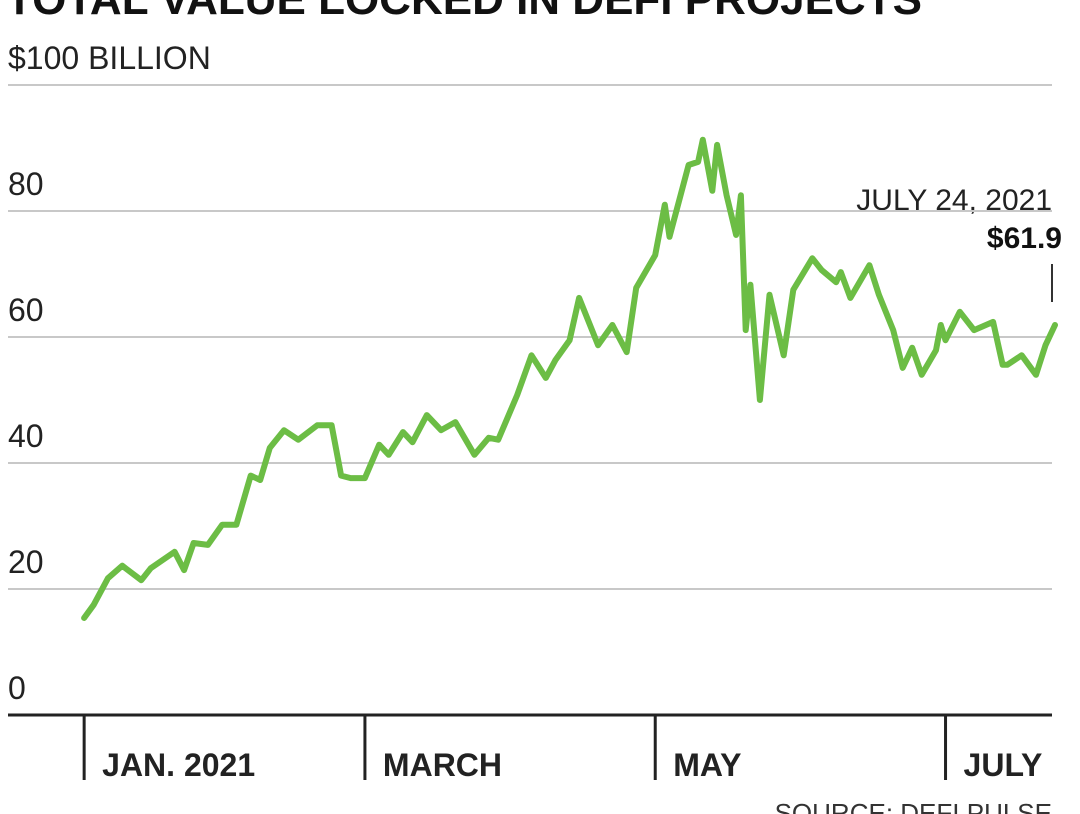 The height and width of the screenshot is (814, 1080). Describe the element at coordinates (913, 806) in the screenshot. I see `source: SOURCE: DEFI PULSE` at that location.